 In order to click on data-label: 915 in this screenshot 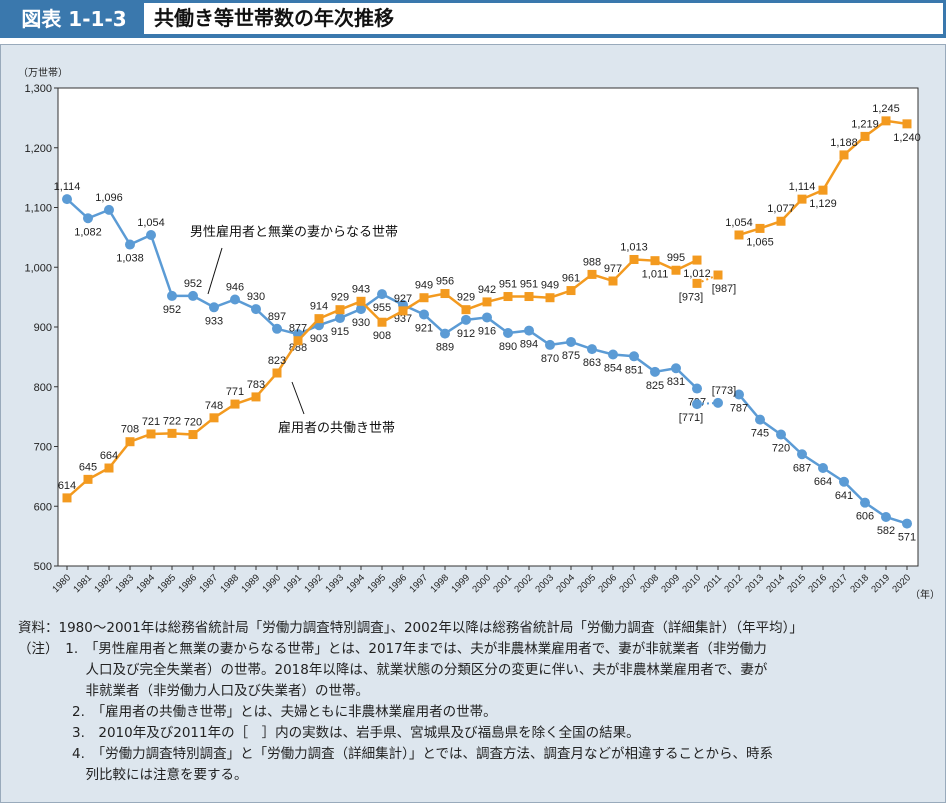, I will do `click(340, 332)`.